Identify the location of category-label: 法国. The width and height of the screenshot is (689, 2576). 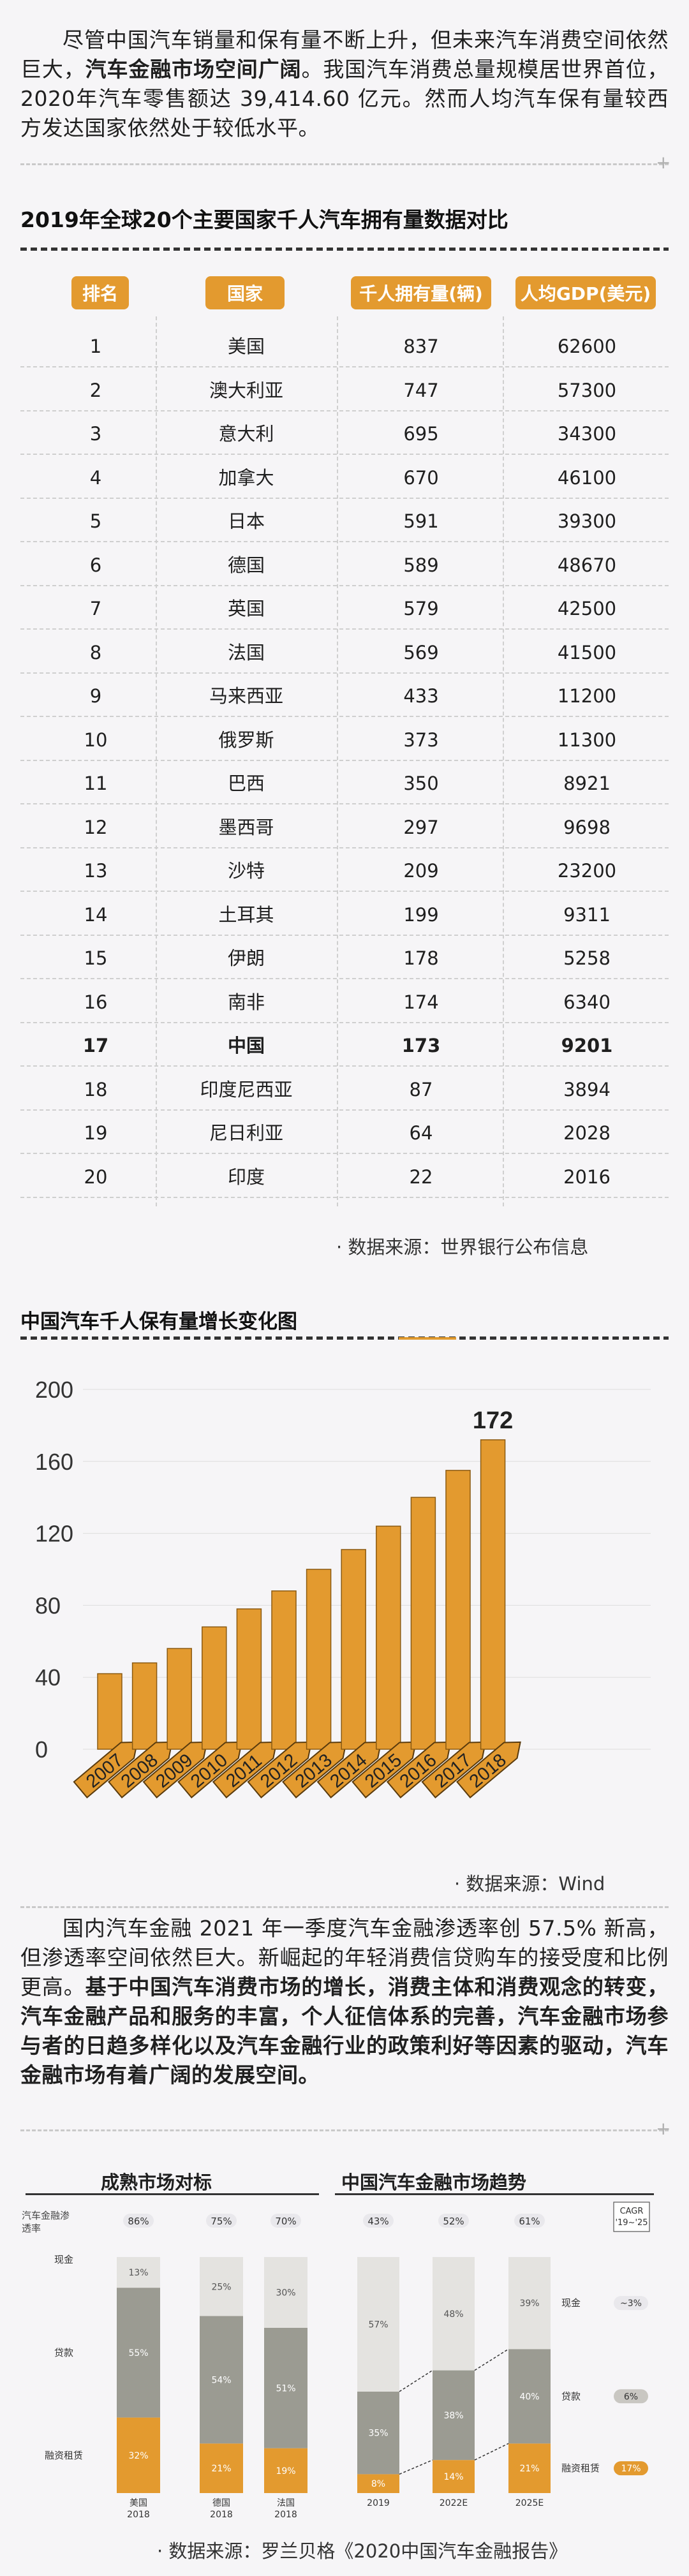
(286, 2503).